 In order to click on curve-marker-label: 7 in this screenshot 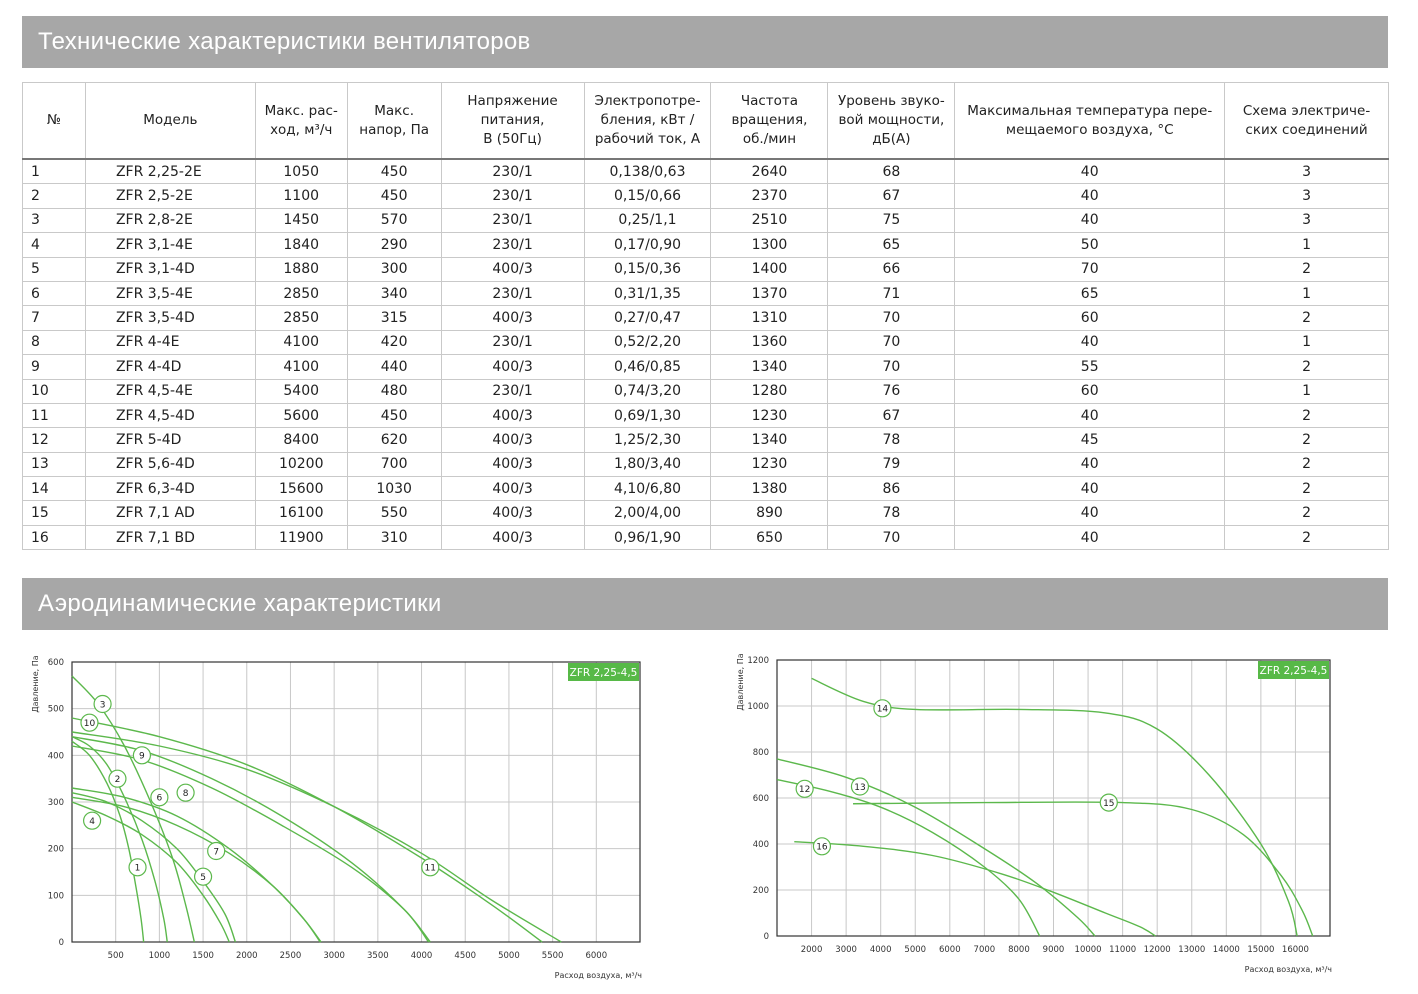, I will do `click(216, 852)`.